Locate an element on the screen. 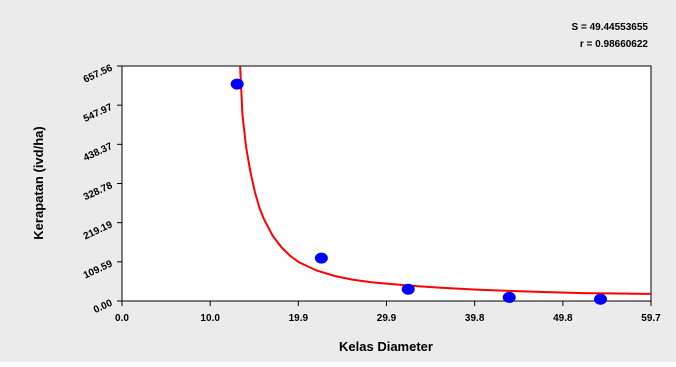  x-tick-label: 39.8 is located at coordinates (475, 318).